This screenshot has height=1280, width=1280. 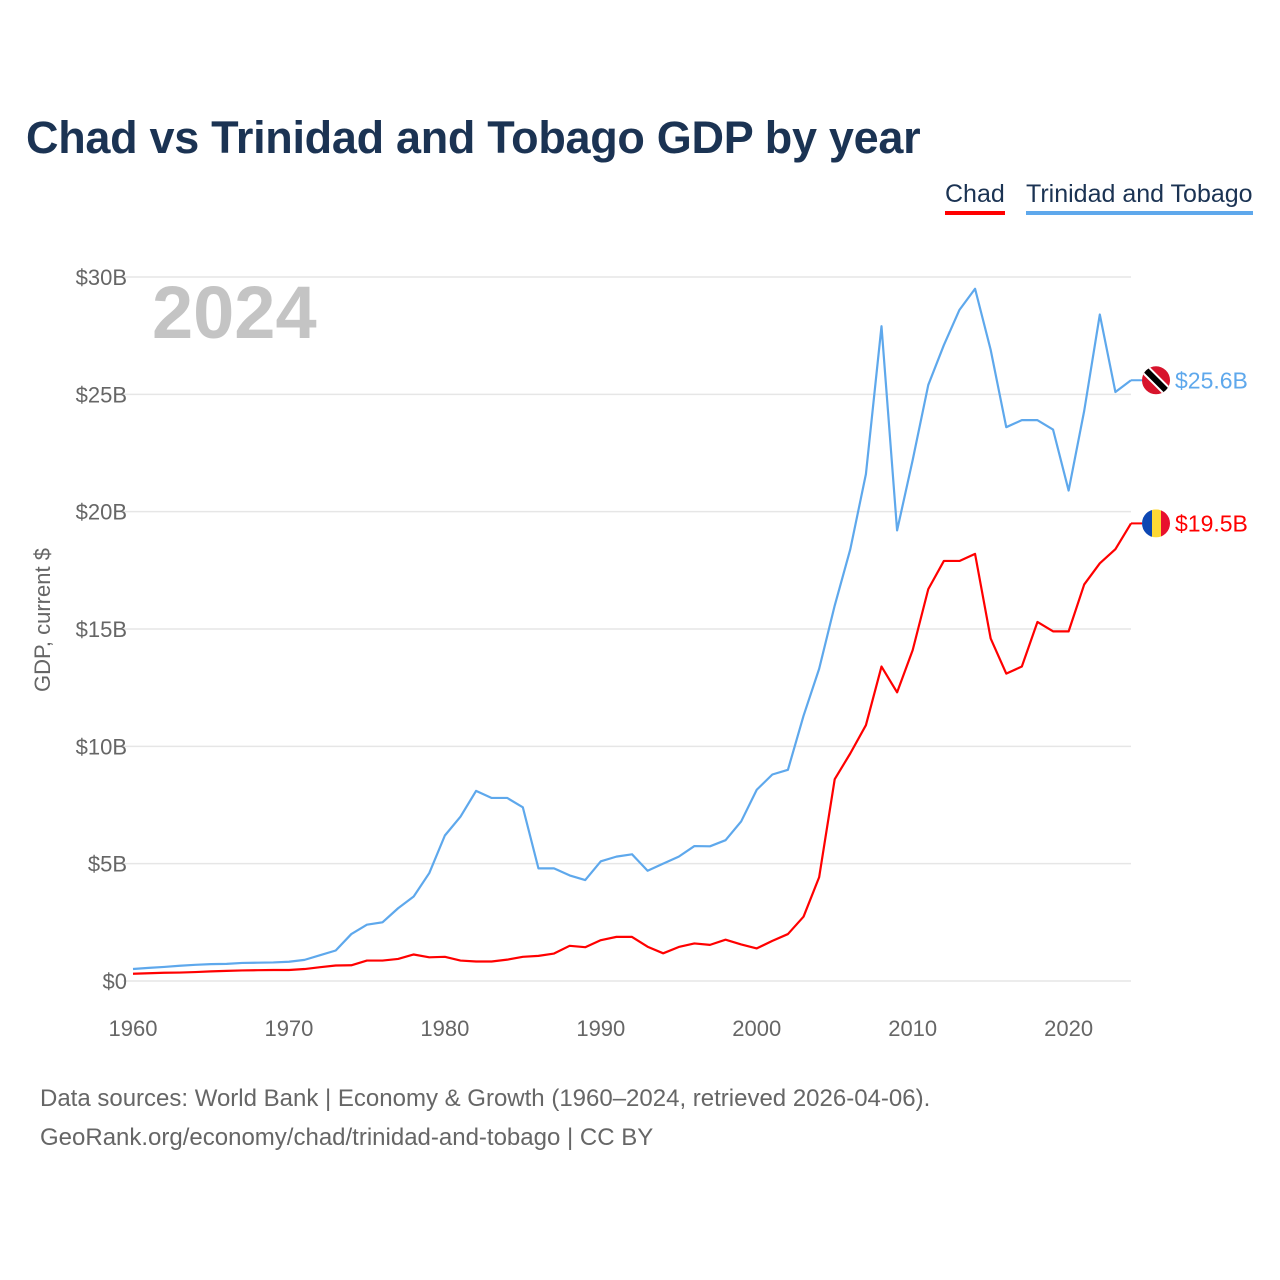 I want to click on legend-trinidad: Trinidad and Tobago, so click(x=1139, y=197).